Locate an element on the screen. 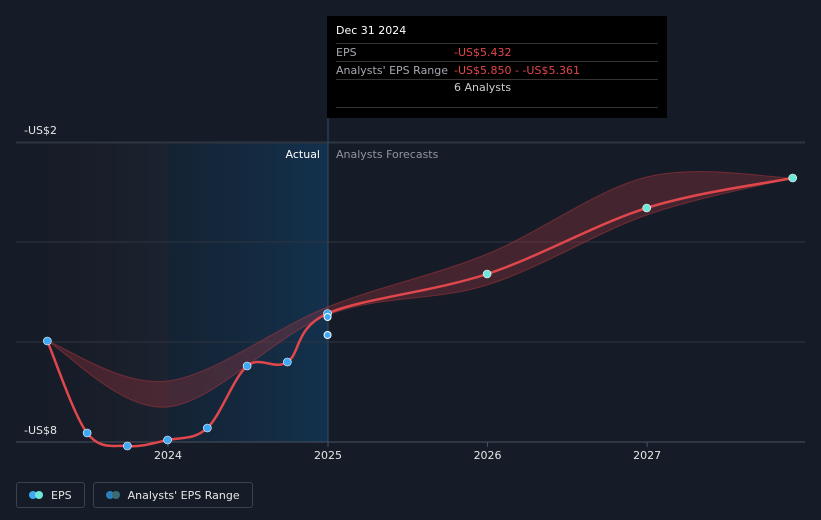 Image resolution: width=821 pixels, height=520 pixels. legend: EPS Analysts' EPS Range is located at coordinates (134, 495).